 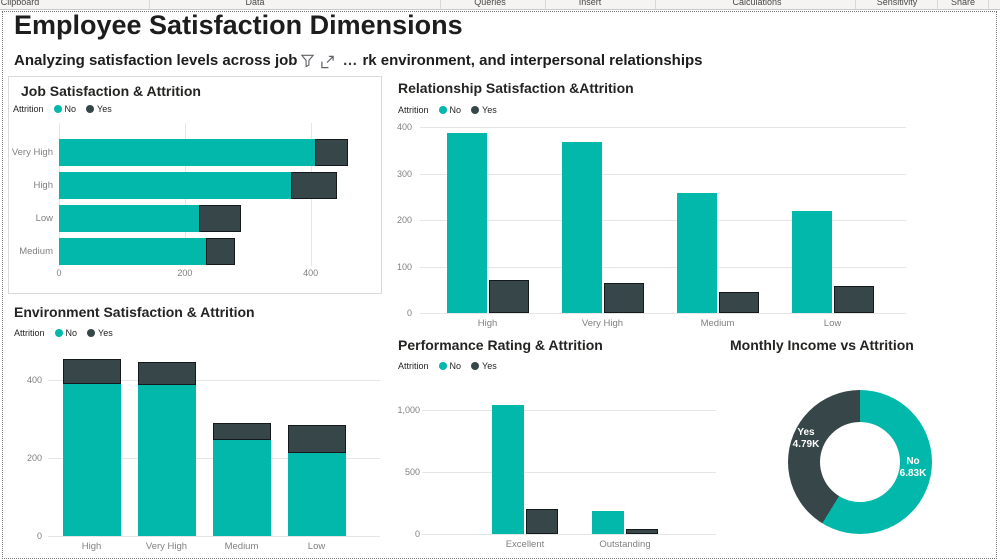 What do you see at coordinates (642, 531) in the screenshot?
I see `bar-yes-outstanding` at bounding box center [642, 531].